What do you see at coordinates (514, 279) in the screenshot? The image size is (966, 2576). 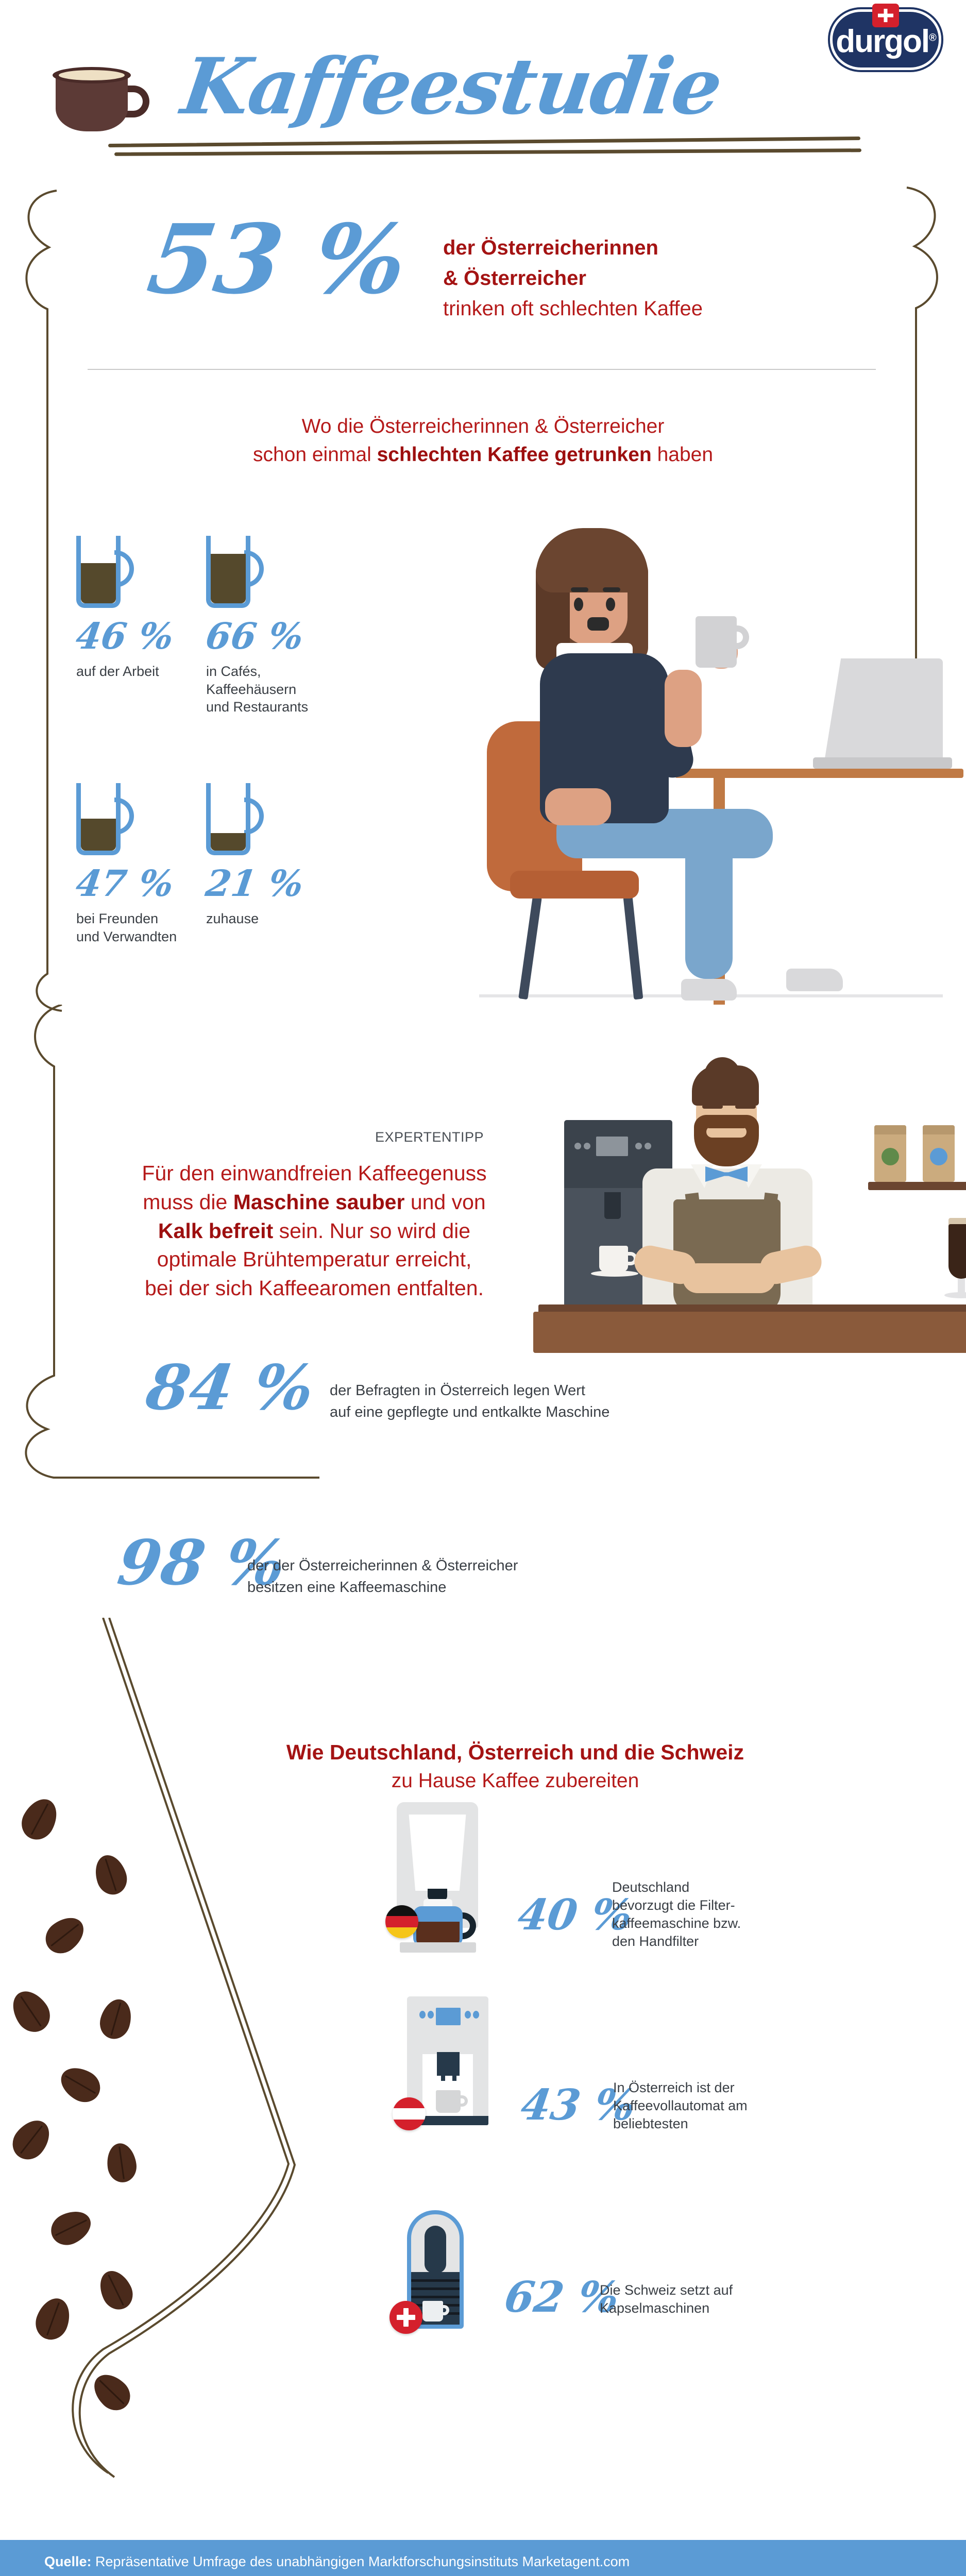 I see `hero-line-2: & Österreicher` at bounding box center [514, 279].